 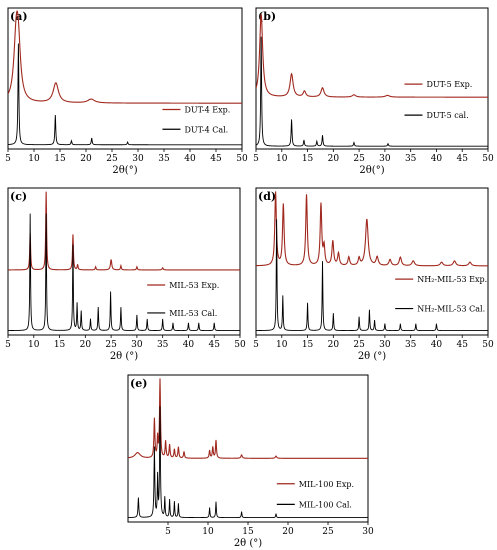 I want to click on panel-label: (a), so click(x=19, y=16).